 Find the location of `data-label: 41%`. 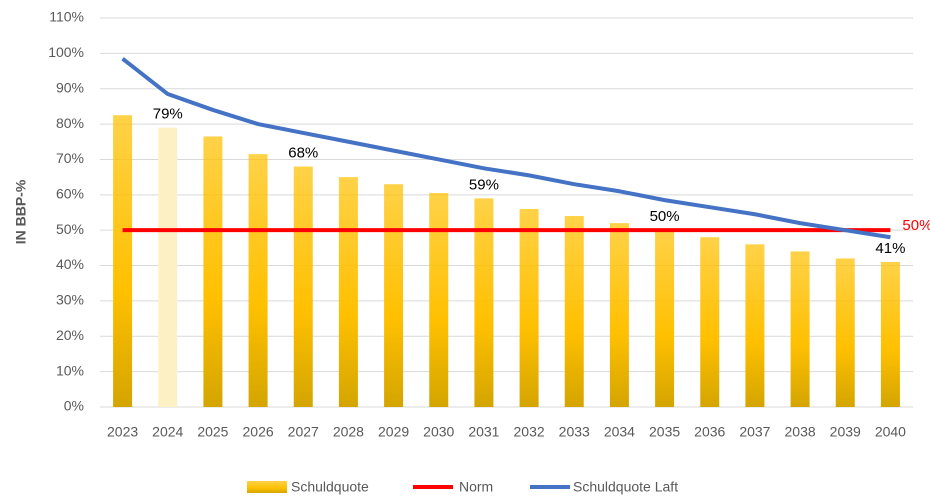

data-label: 41% is located at coordinates (890, 248).